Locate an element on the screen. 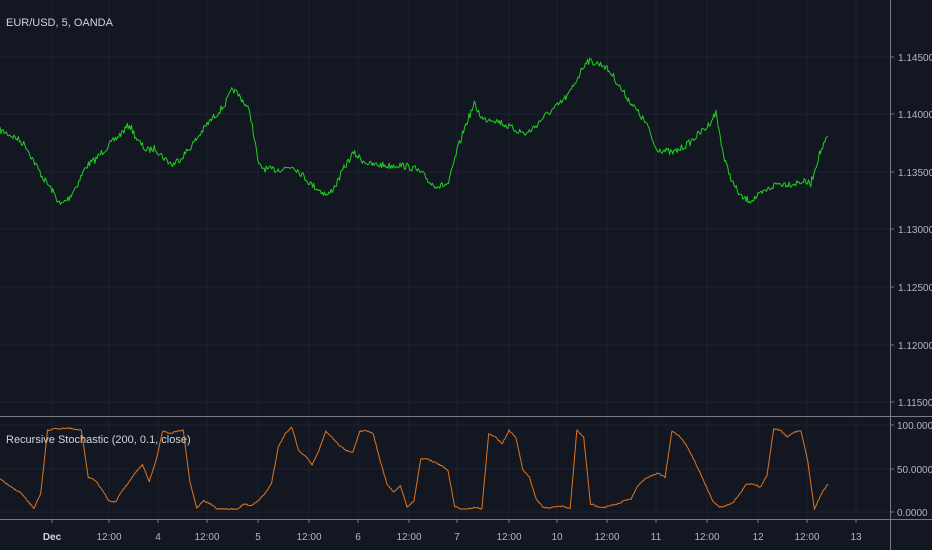  time-tick-label: 11 is located at coordinates (656, 537).